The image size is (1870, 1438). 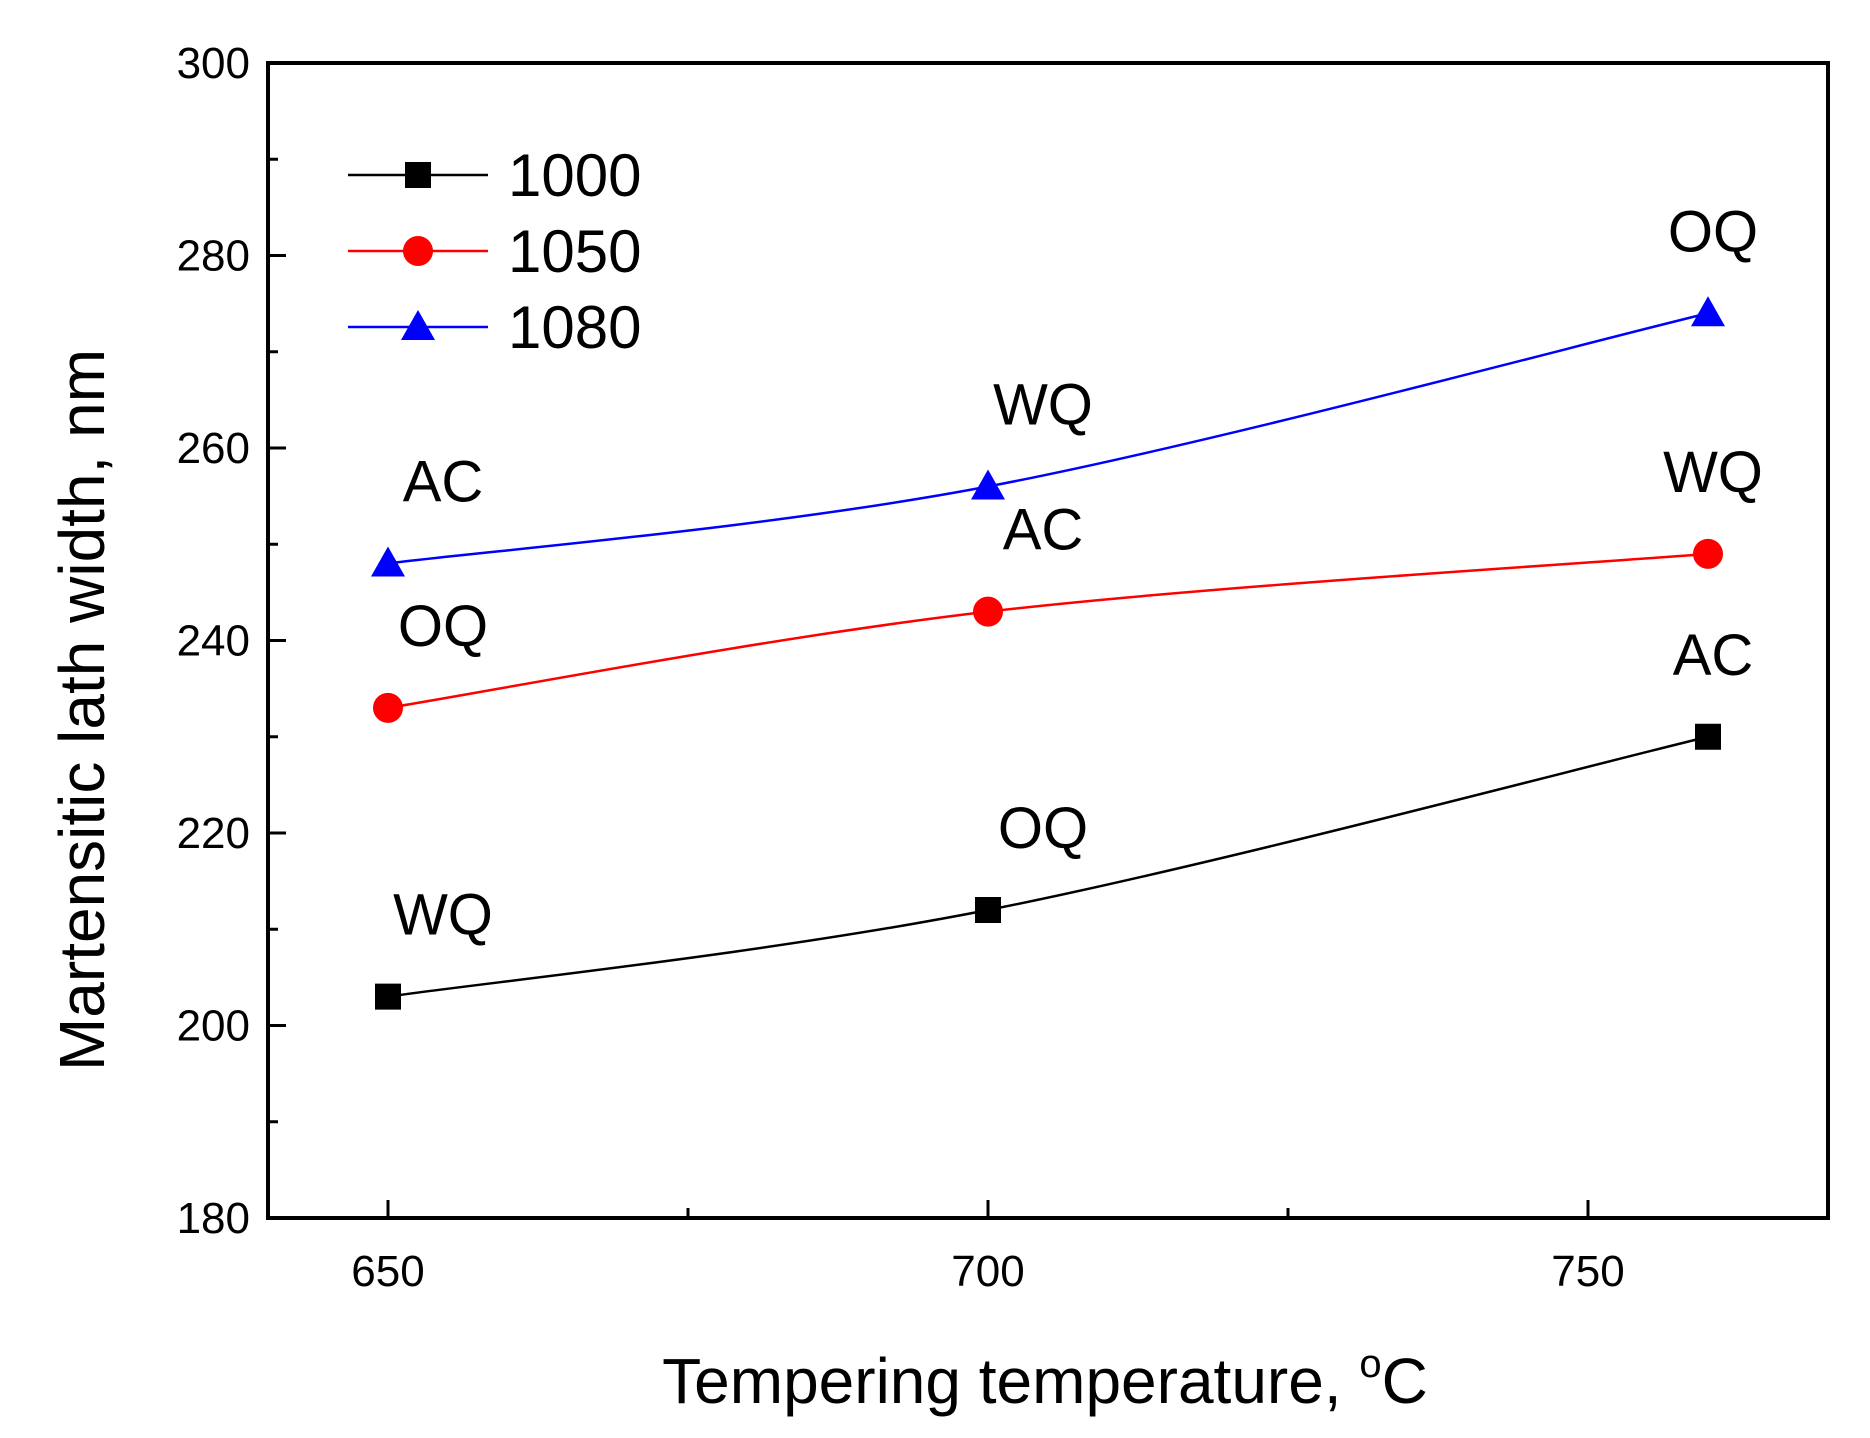 What do you see at coordinates (574, 327) in the screenshot?
I see `legend-label-1080: 1080` at bounding box center [574, 327].